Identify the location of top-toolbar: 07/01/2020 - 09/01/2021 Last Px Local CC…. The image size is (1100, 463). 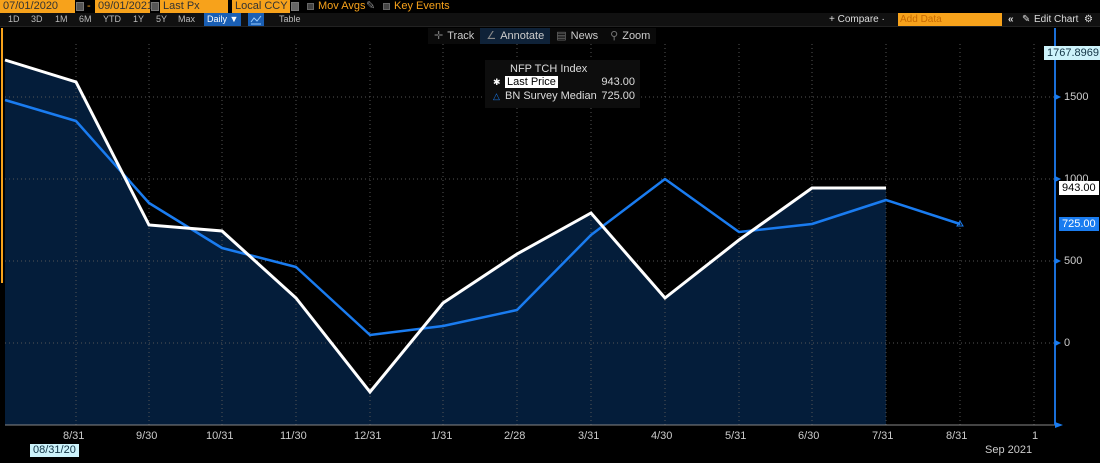
(550, 6).